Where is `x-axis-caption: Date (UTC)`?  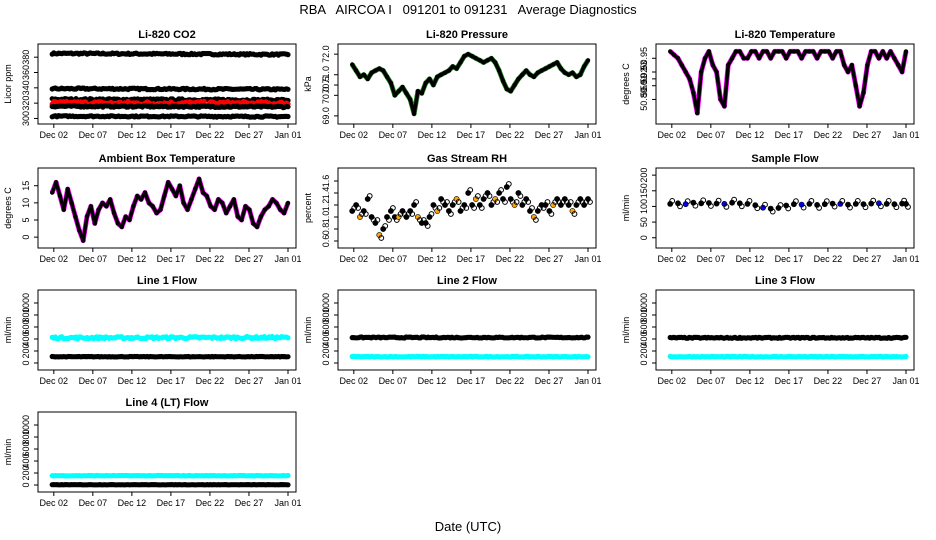 x-axis-caption: Date (UTC) is located at coordinates (468, 526).